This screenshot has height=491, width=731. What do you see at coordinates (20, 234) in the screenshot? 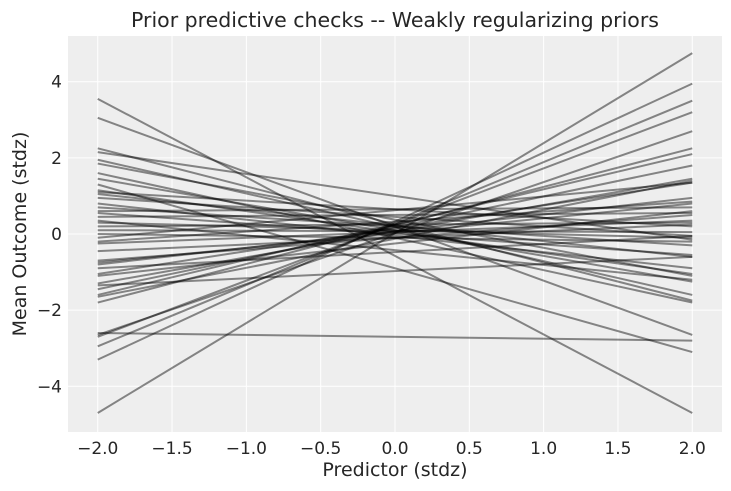
I see `y-axis-label: Mean Outcome (stdz)` at bounding box center [20, 234].